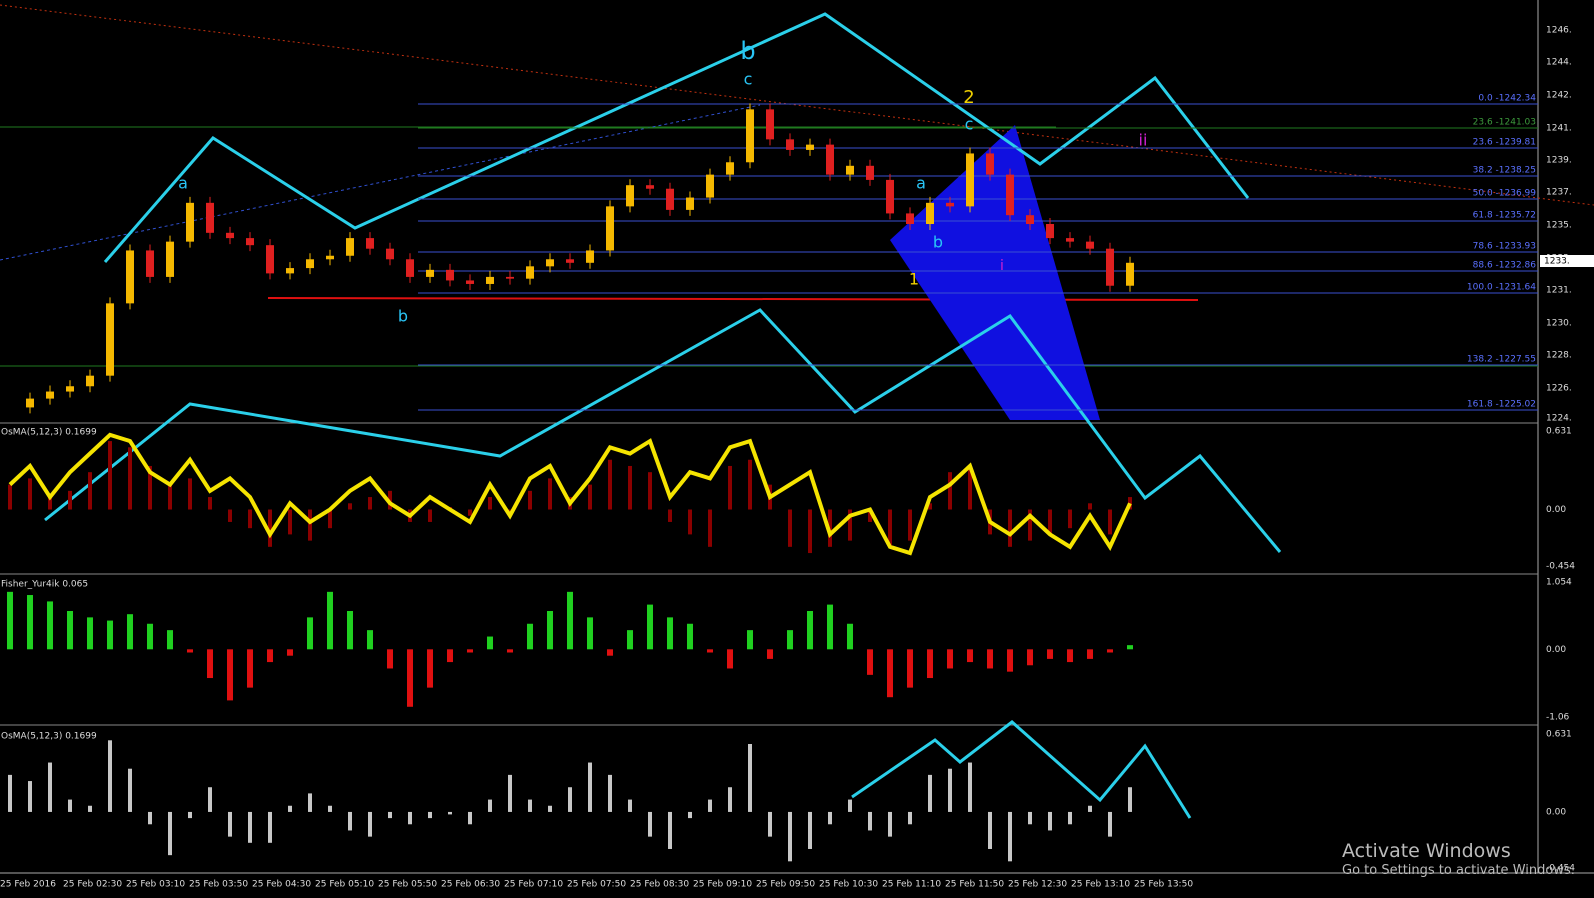 The image size is (1594, 898). What do you see at coordinates (596, 885) in the screenshot?
I see `time-tick-label: 25 Feb 07:50` at bounding box center [596, 885].